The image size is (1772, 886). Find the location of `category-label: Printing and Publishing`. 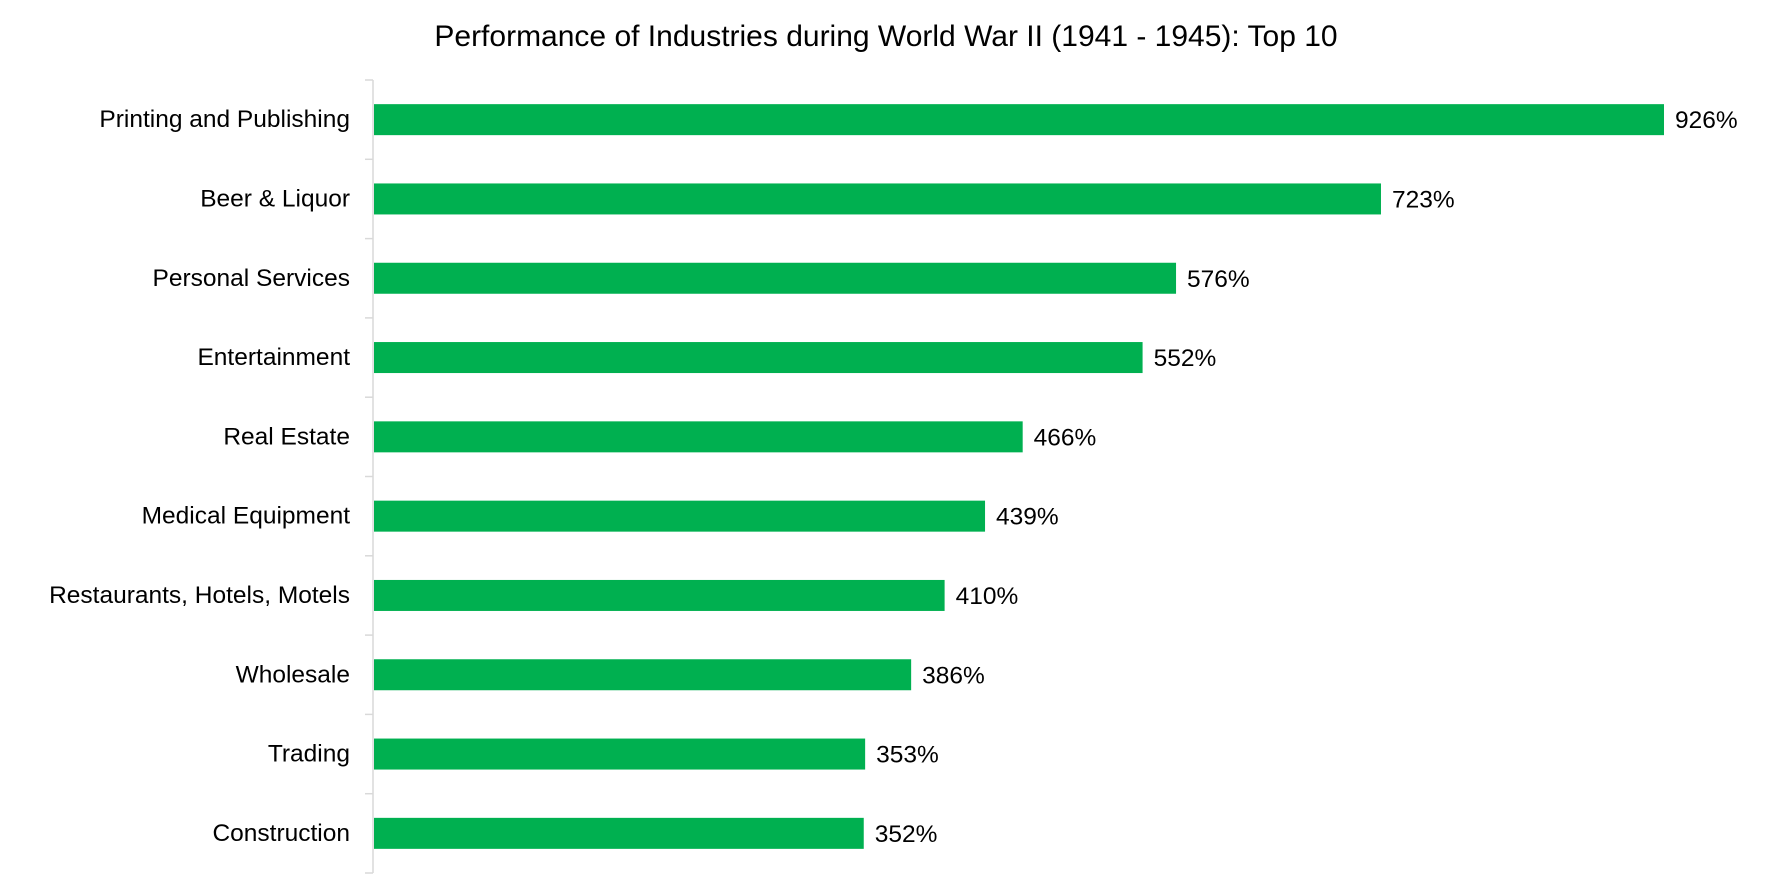

category-label: Printing and Publishing is located at coordinates (224, 119).